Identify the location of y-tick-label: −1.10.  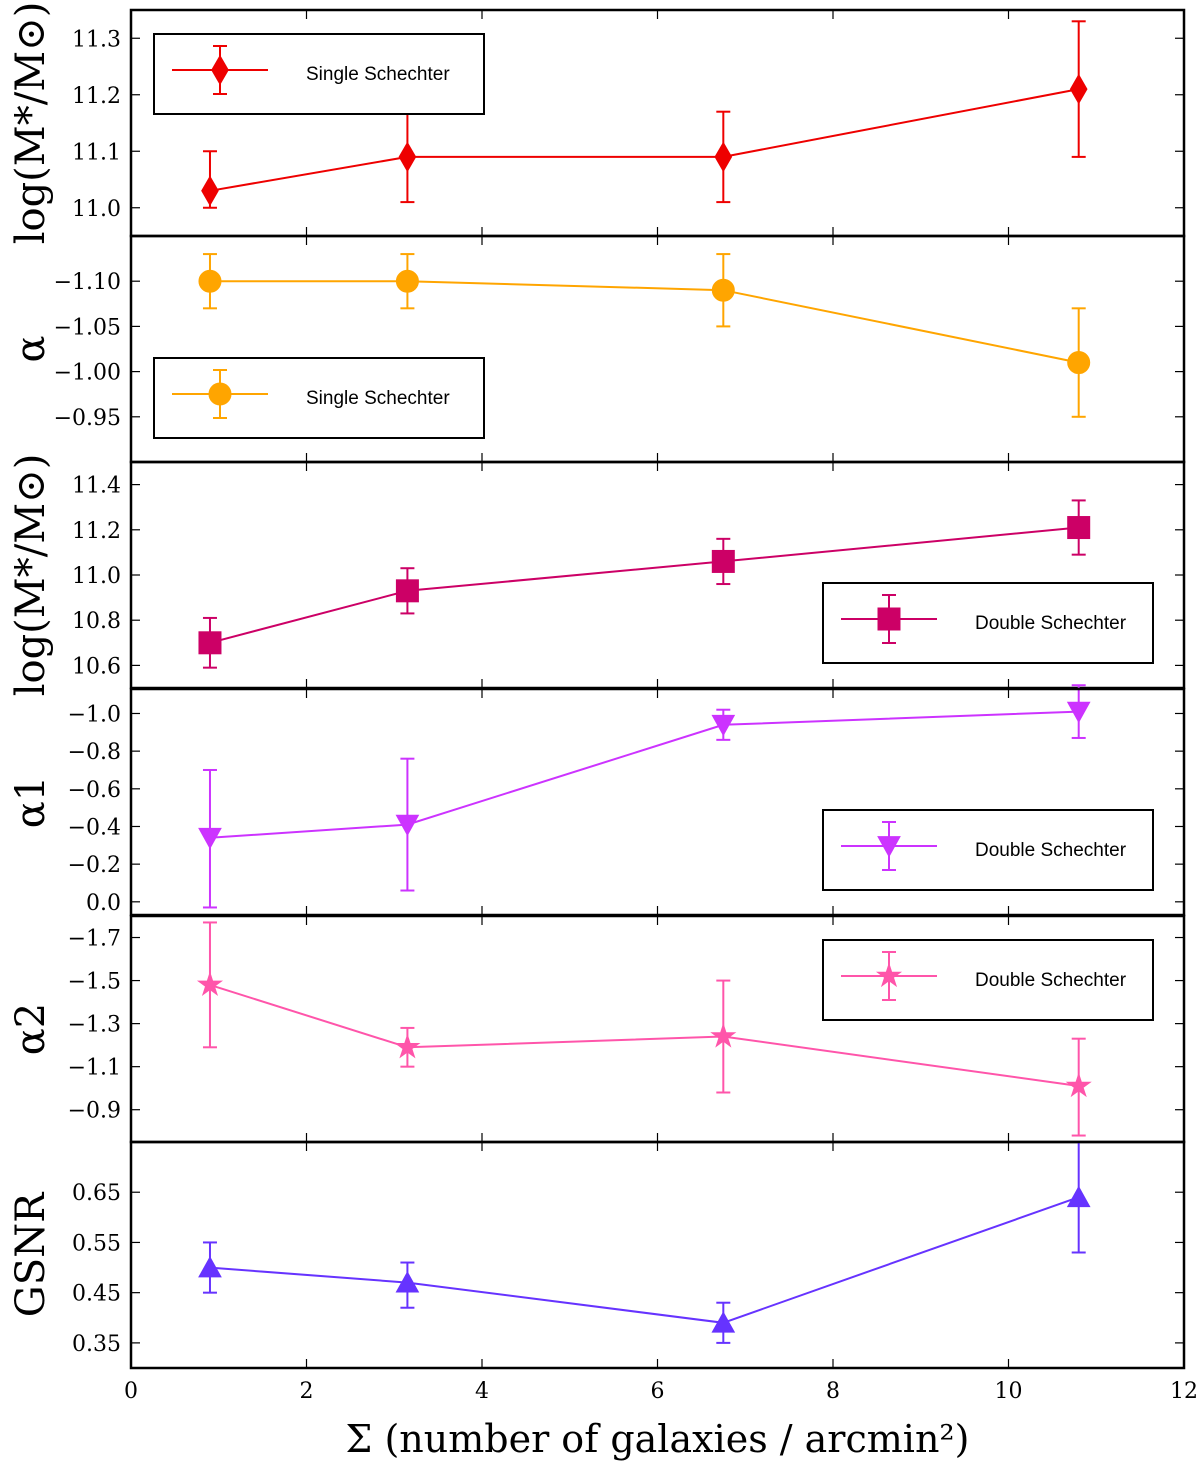
(87, 282).